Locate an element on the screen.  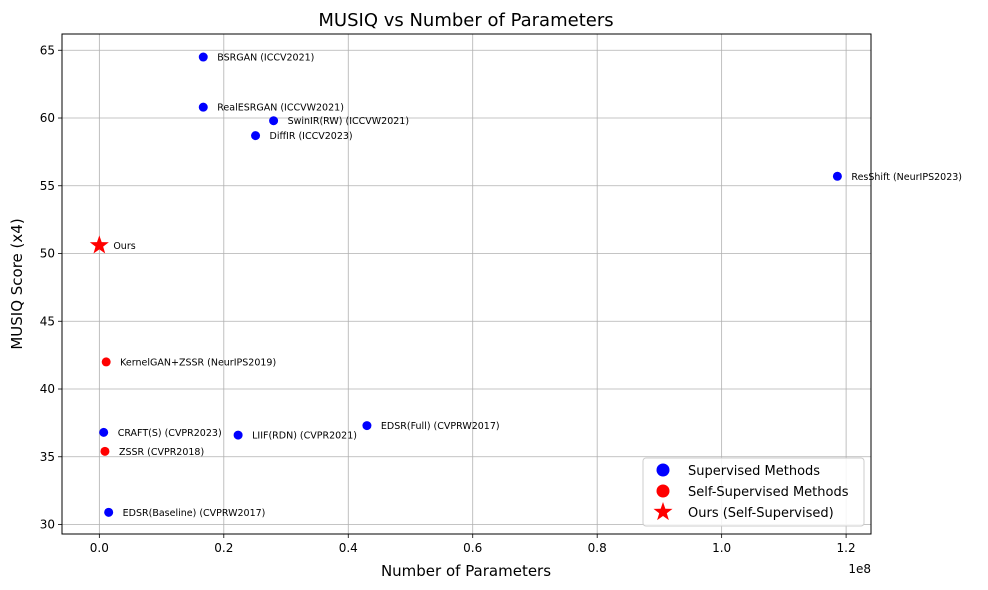
y-tick-label: 35 is located at coordinates (47, 457).